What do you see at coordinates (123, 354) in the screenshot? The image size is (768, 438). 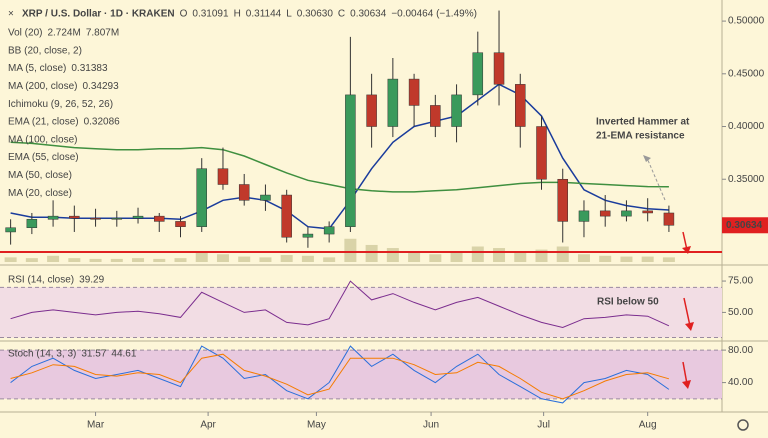 I see `legend-text: 44.61` at bounding box center [123, 354].